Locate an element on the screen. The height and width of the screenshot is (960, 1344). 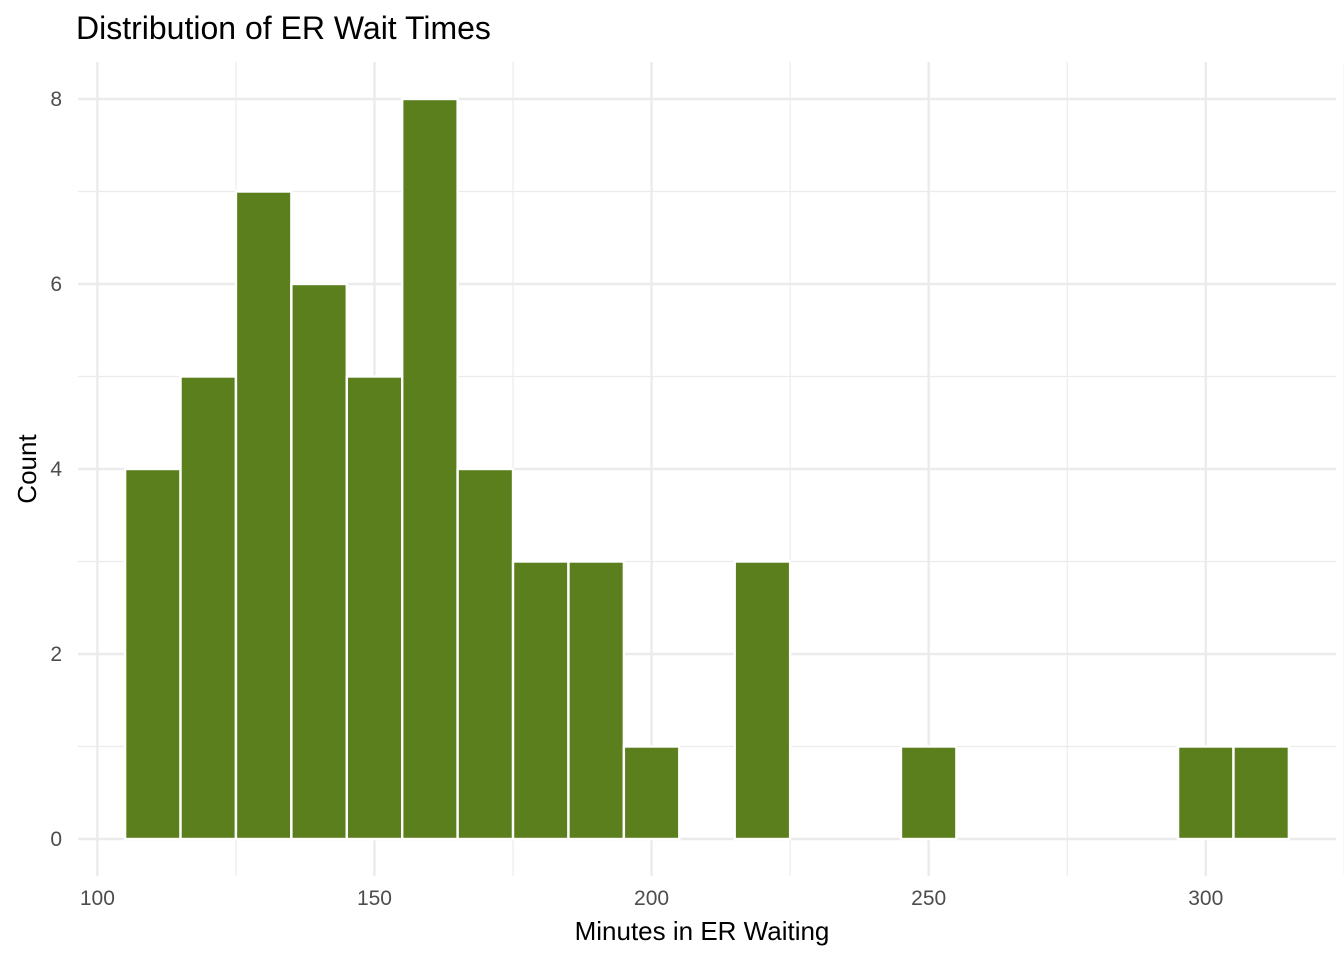
y-axis-ticks: 0 2 4 6 8 is located at coordinates (56, 469).